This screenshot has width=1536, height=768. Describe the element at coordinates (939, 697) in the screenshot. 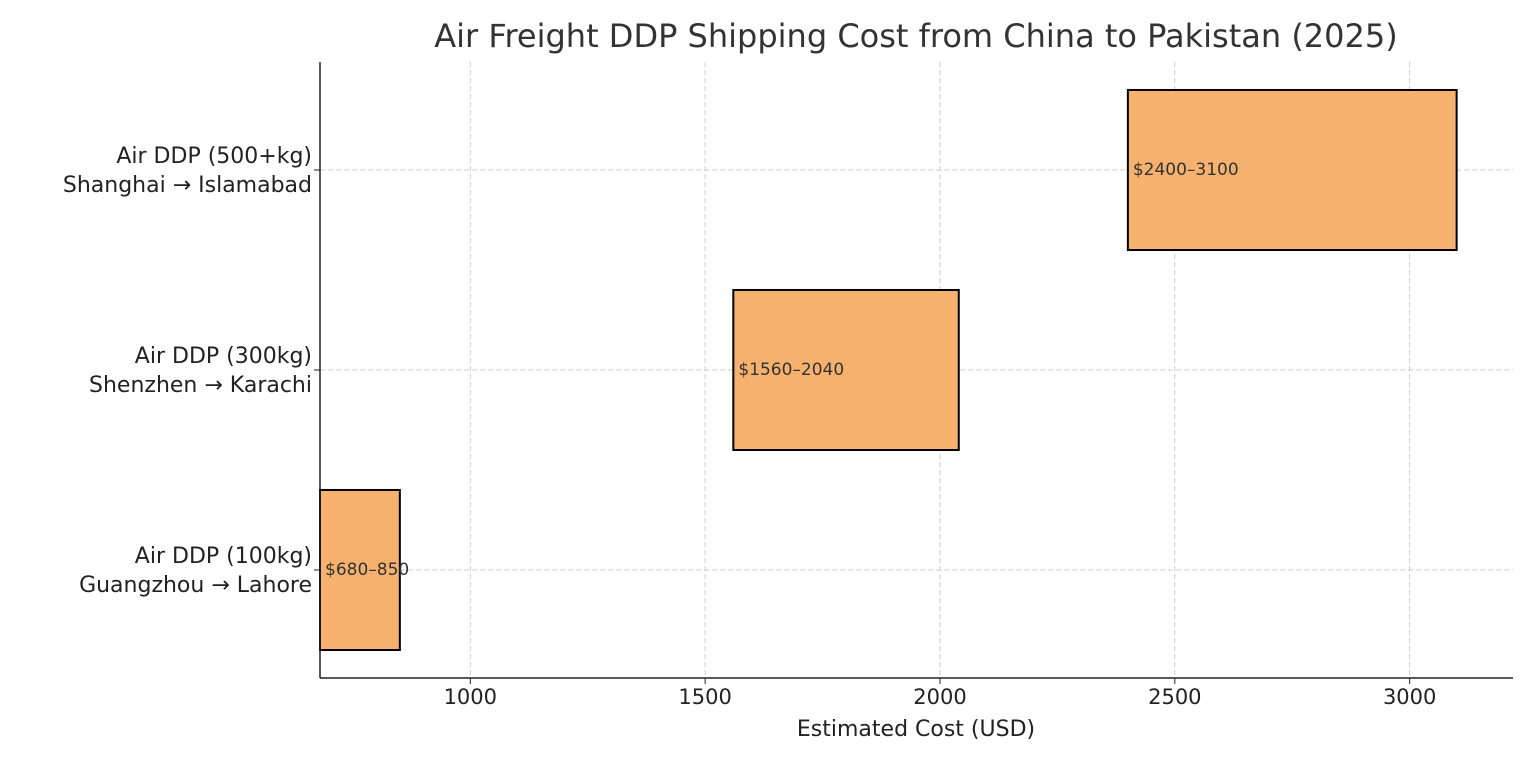

I see `x-tick-label: 2000` at that location.